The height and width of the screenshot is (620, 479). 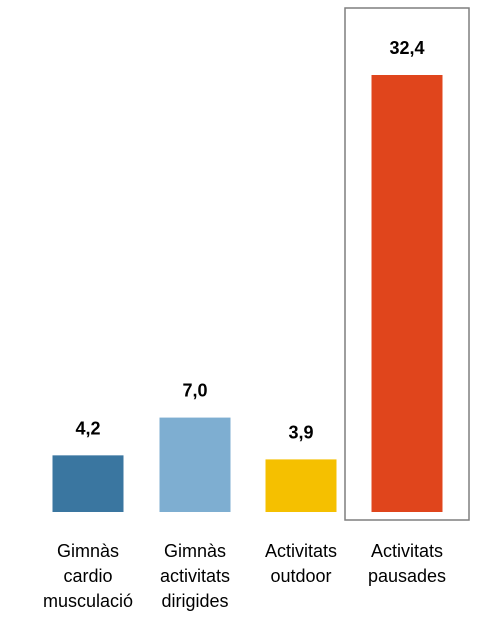 I want to click on category-label-line: cardio, so click(x=87, y=576).